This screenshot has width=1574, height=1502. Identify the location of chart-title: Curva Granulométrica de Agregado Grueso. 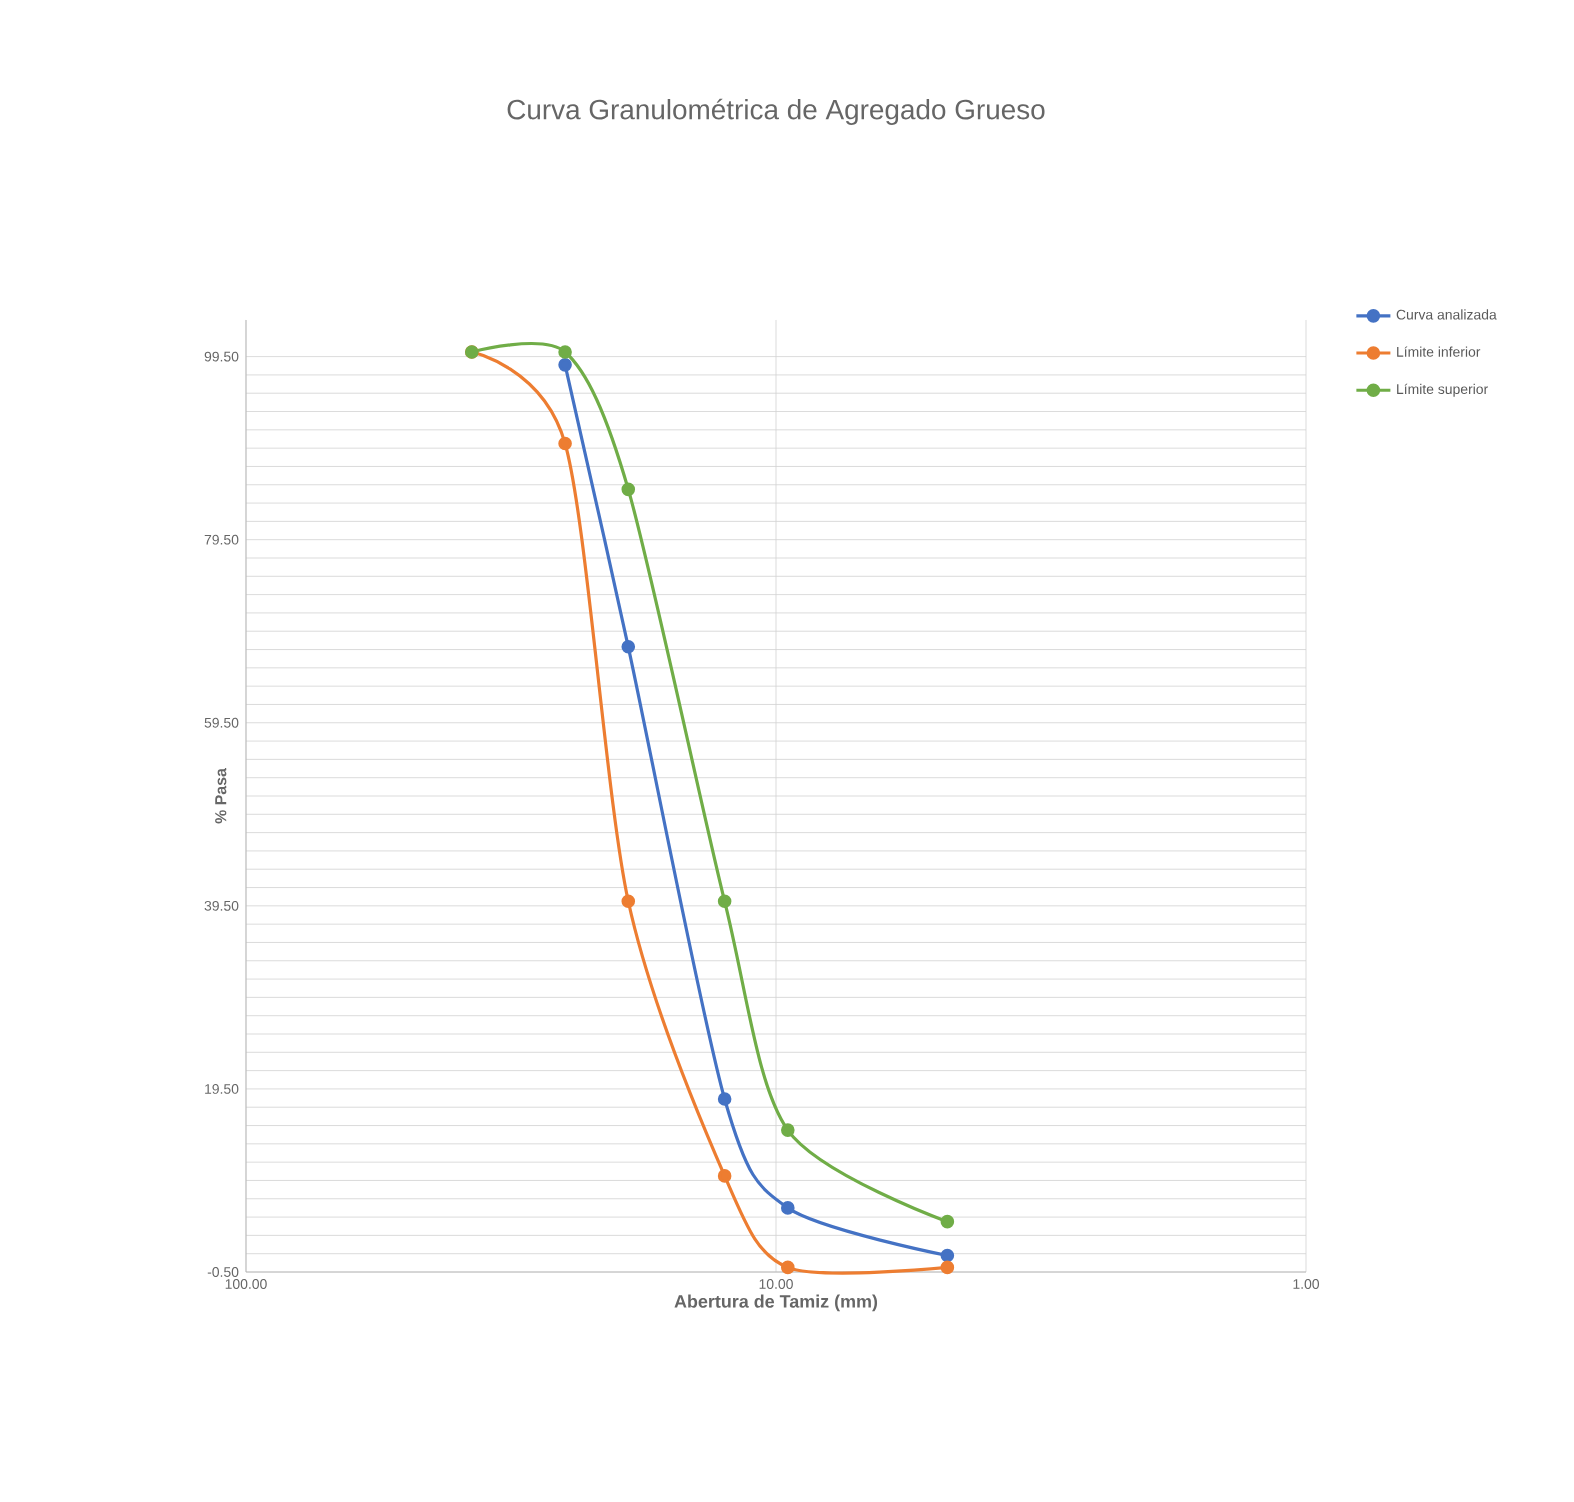
(776, 111).